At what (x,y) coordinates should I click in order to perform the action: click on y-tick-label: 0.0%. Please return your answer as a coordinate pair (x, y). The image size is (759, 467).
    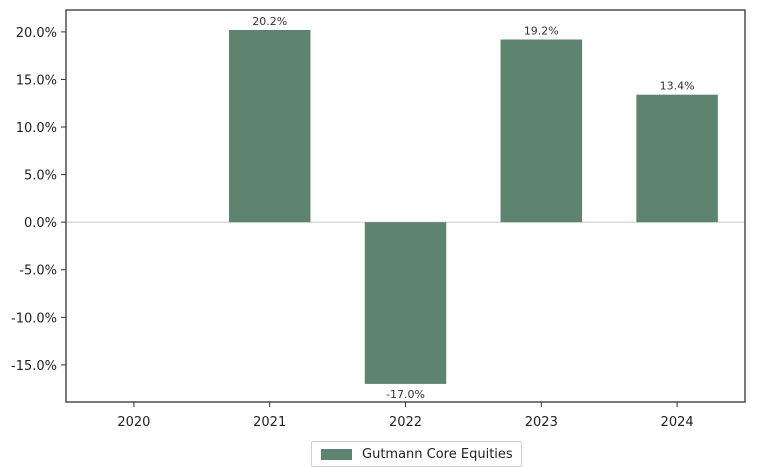
    Looking at the image, I should click on (40, 223).